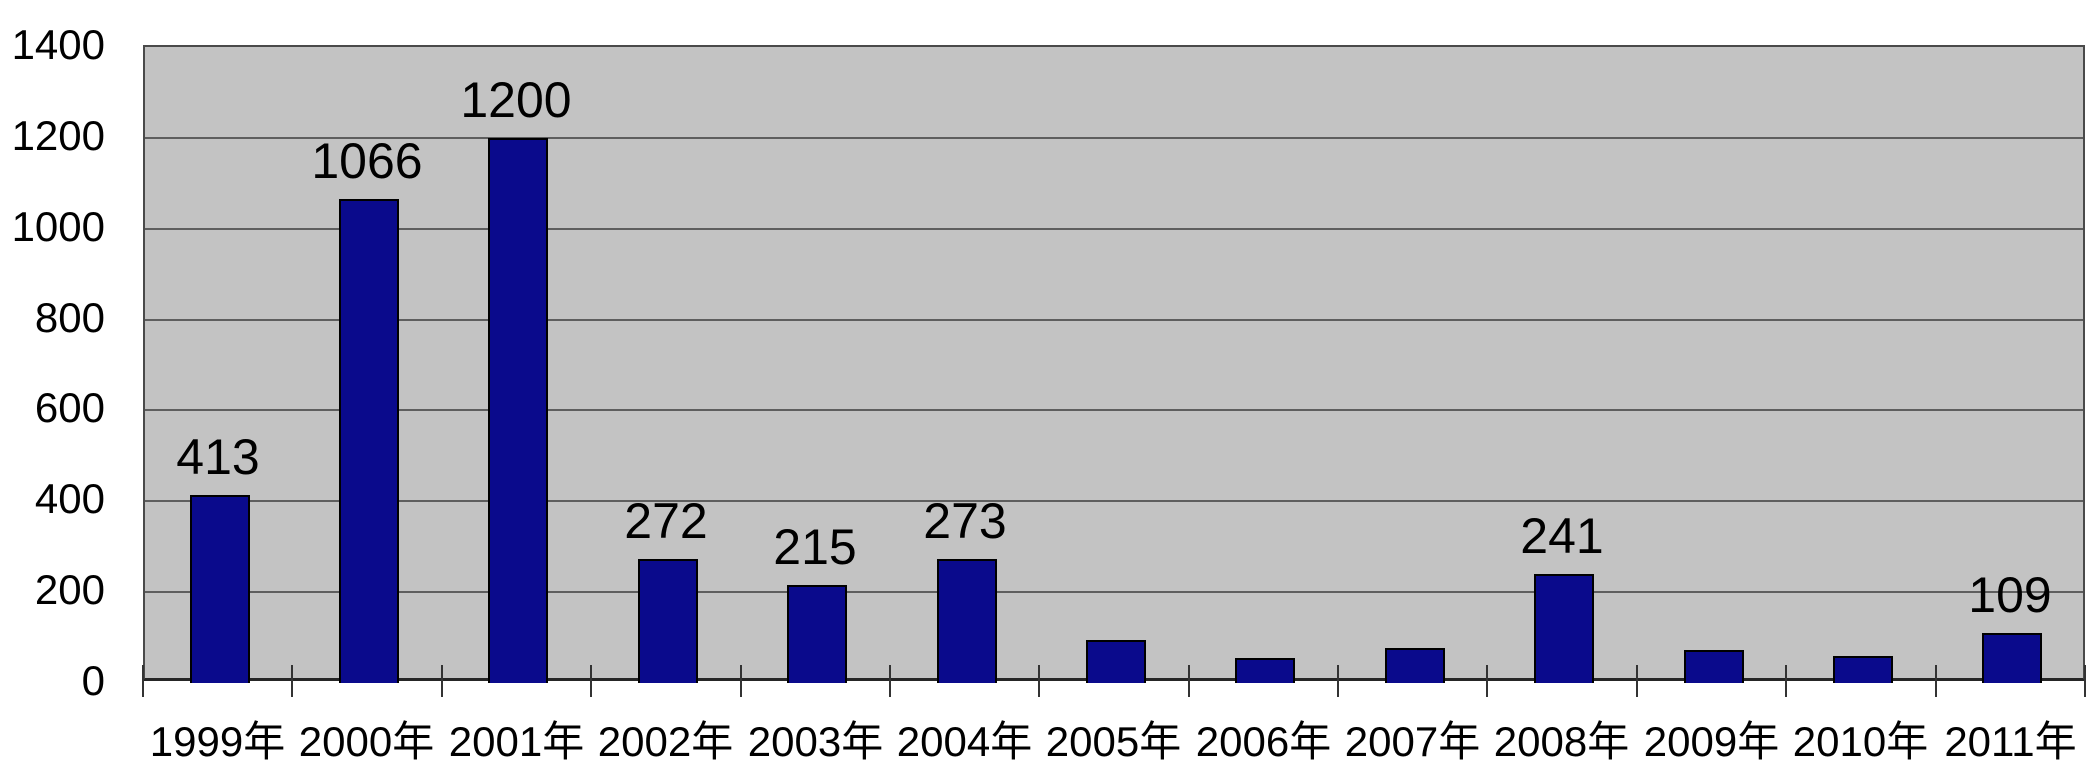  What do you see at coordinates (1263, 741) in the screenshot?
I see `x-axis-label: 2006年` at bounding box center [1263, 741].